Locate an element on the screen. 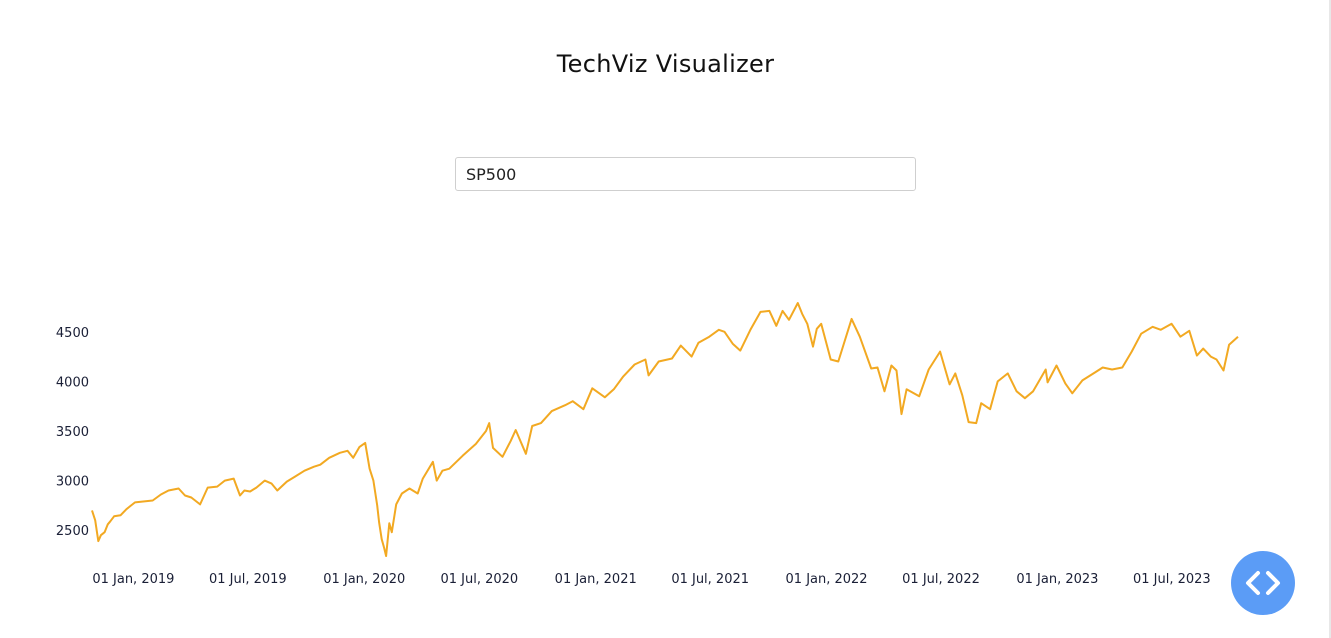  x-tick-label: 01 Jul, 2020 is located at coordinates (479, 579).